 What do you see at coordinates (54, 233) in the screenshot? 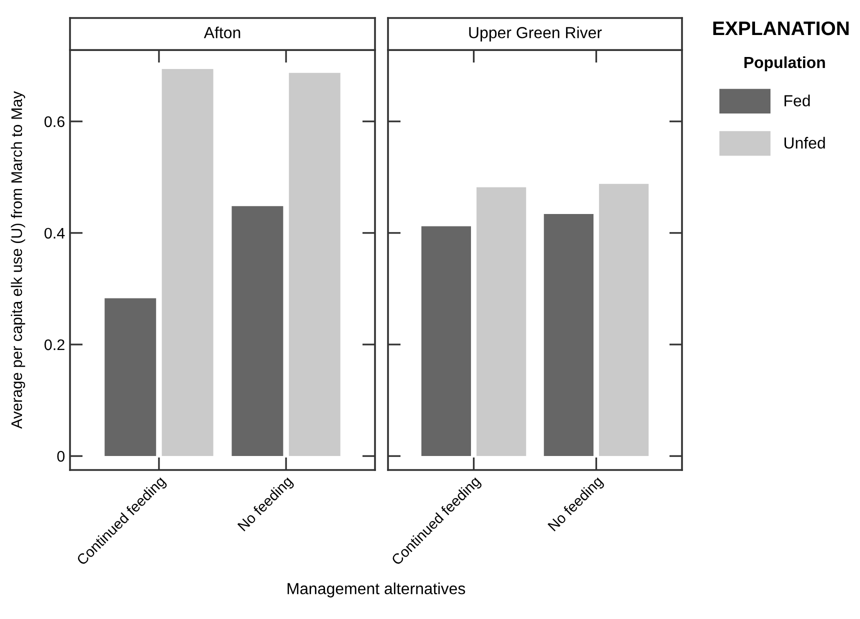
I see `y-tick-label: 0.4` at bounding box center [54, 233].